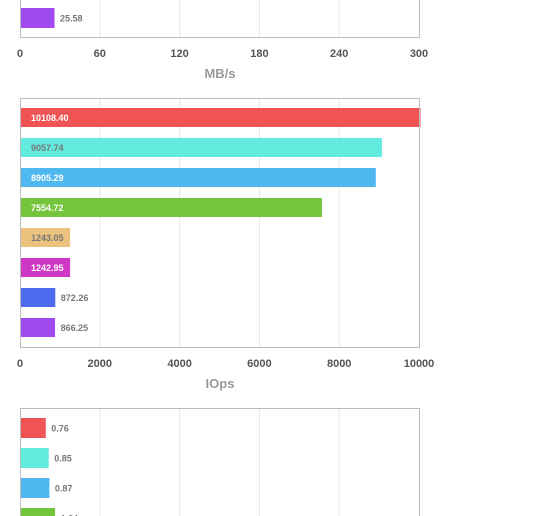  I want to click on x-axis-title: IOps, so click(220, 383).